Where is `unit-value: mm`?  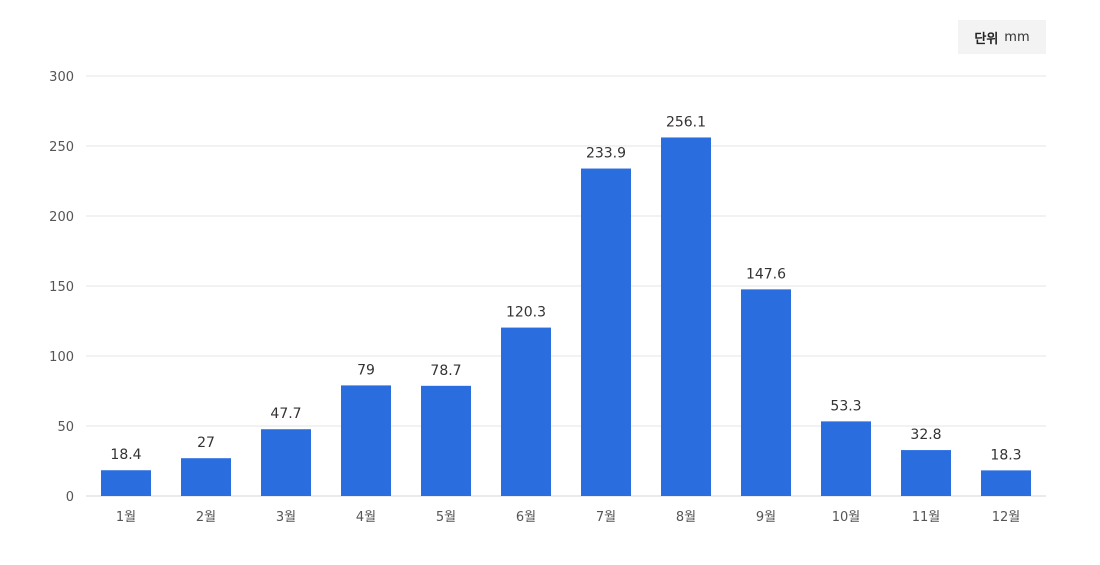 unit-value: mm is located at coordinates (1017, 37).